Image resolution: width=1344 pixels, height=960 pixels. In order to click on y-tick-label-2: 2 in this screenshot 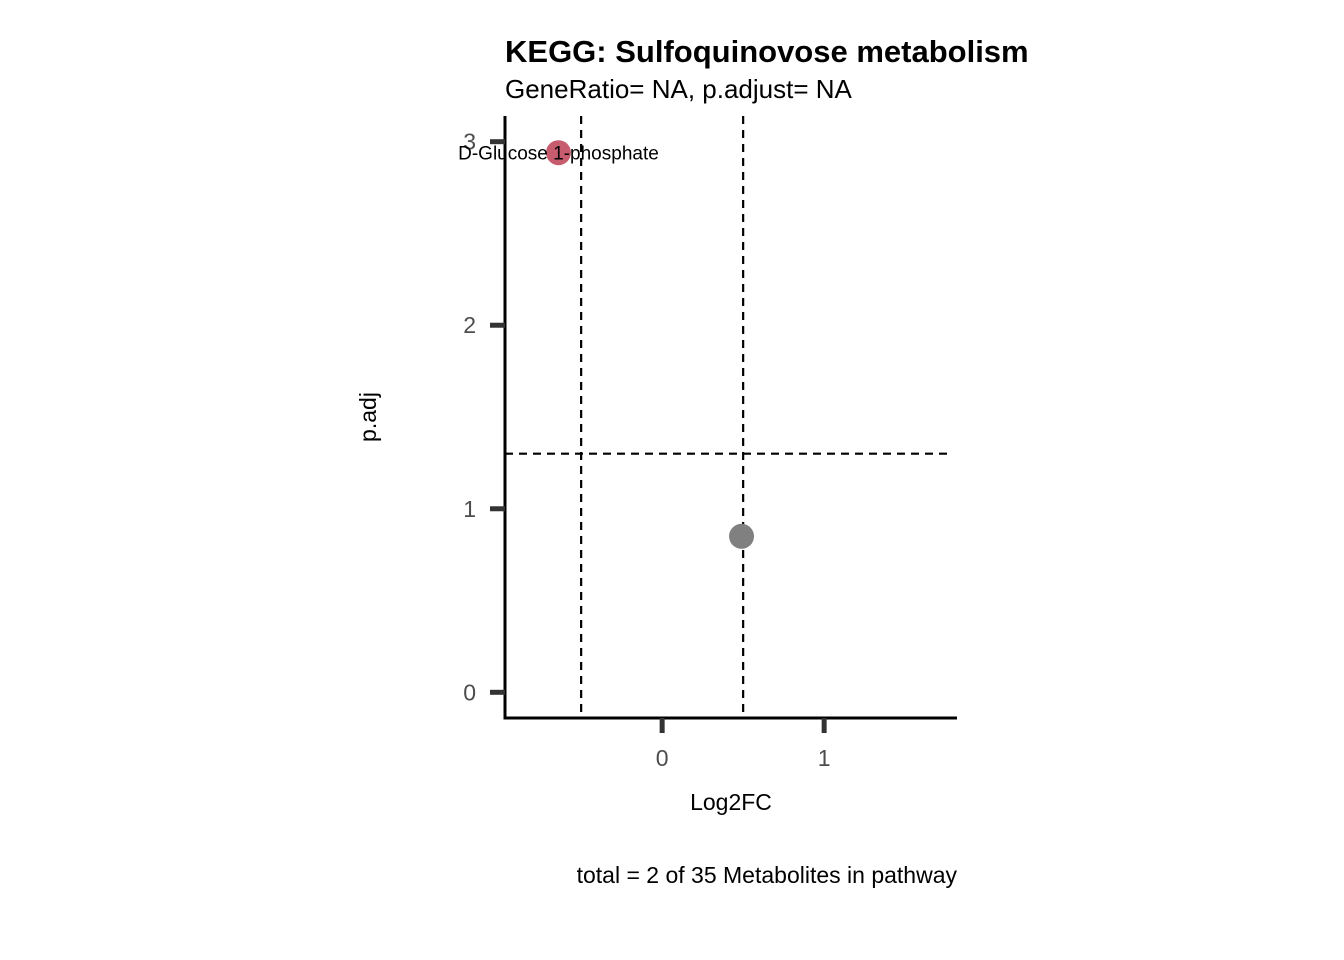, I will do `click(469, 325)`.